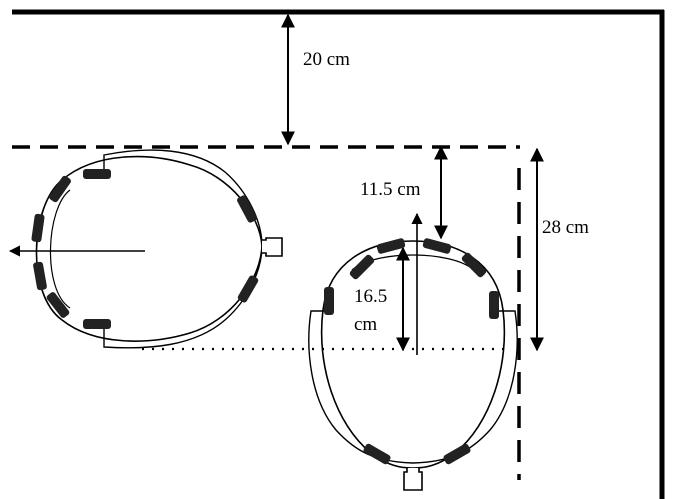  I want to click on left-head-nose, so click(272, 247).